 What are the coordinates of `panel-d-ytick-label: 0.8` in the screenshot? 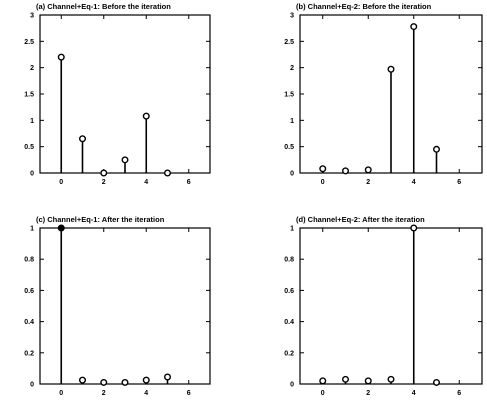 It's located at (289, 260).